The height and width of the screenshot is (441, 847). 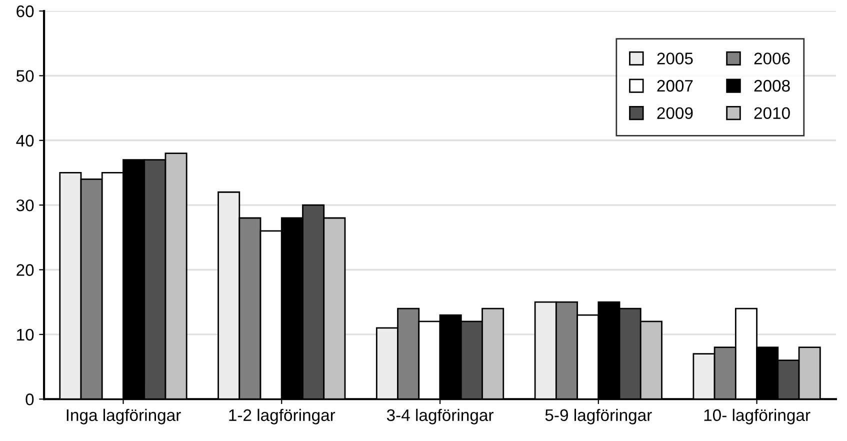 What do you see at coordinates (282, 416) in the screenshot?
I see `x-tick-label: 1-2 lagföringar` at bounding box center [282, 416].